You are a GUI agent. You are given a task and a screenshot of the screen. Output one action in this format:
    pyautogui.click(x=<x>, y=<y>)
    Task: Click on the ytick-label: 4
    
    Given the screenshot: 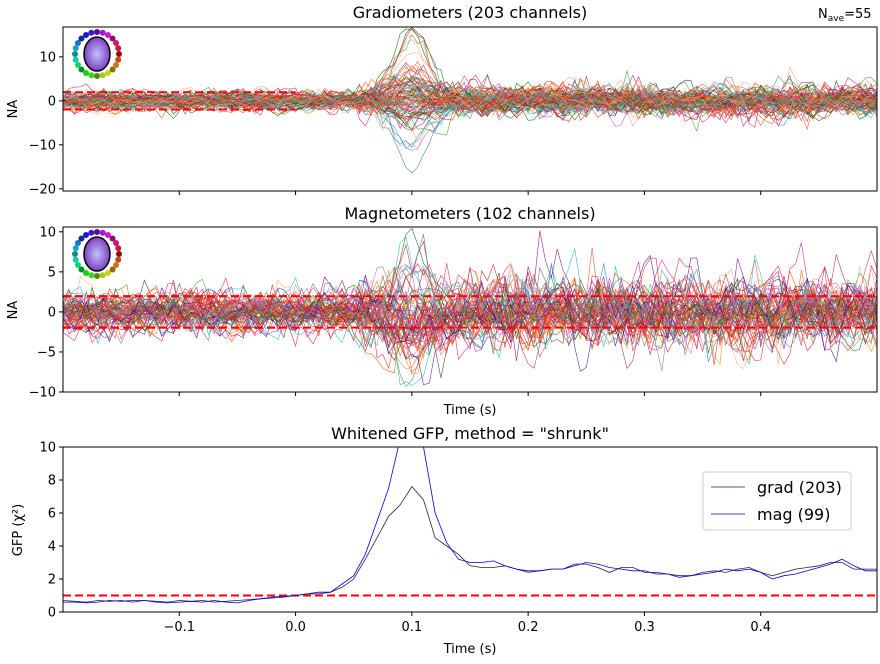 What is the action you would take?
    pyautogui.click(x=52, y=547)
    